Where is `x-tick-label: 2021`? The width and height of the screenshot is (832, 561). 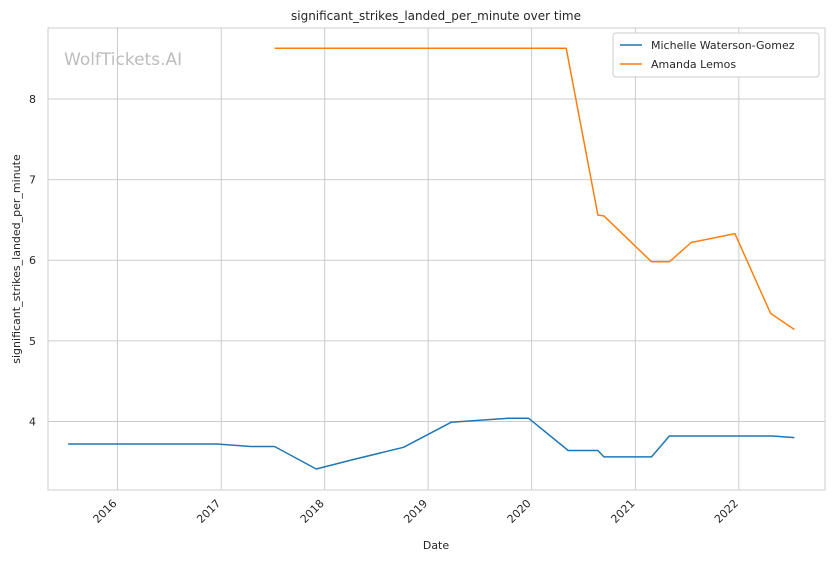
x-tick-label: 2021 is located at coordinates (622, 511).